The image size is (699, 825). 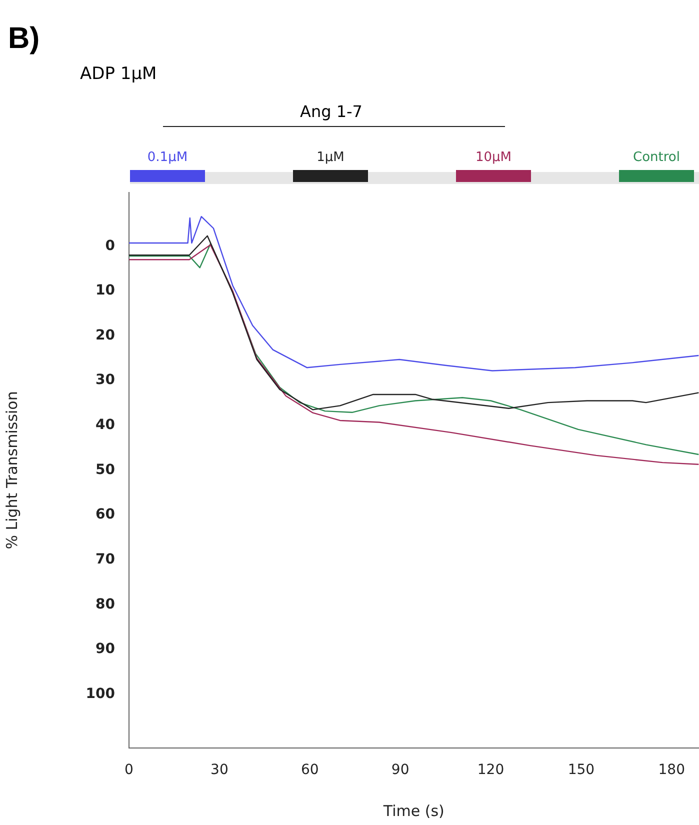 I want to click on y-tick-label: 100, so click(x=101, y=694).